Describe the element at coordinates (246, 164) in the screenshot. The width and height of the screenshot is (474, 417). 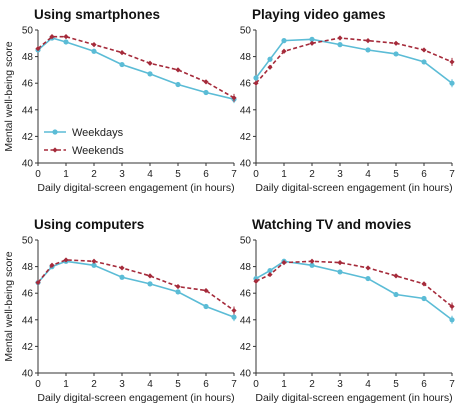
I see `y-tick-label: 40` at that location.